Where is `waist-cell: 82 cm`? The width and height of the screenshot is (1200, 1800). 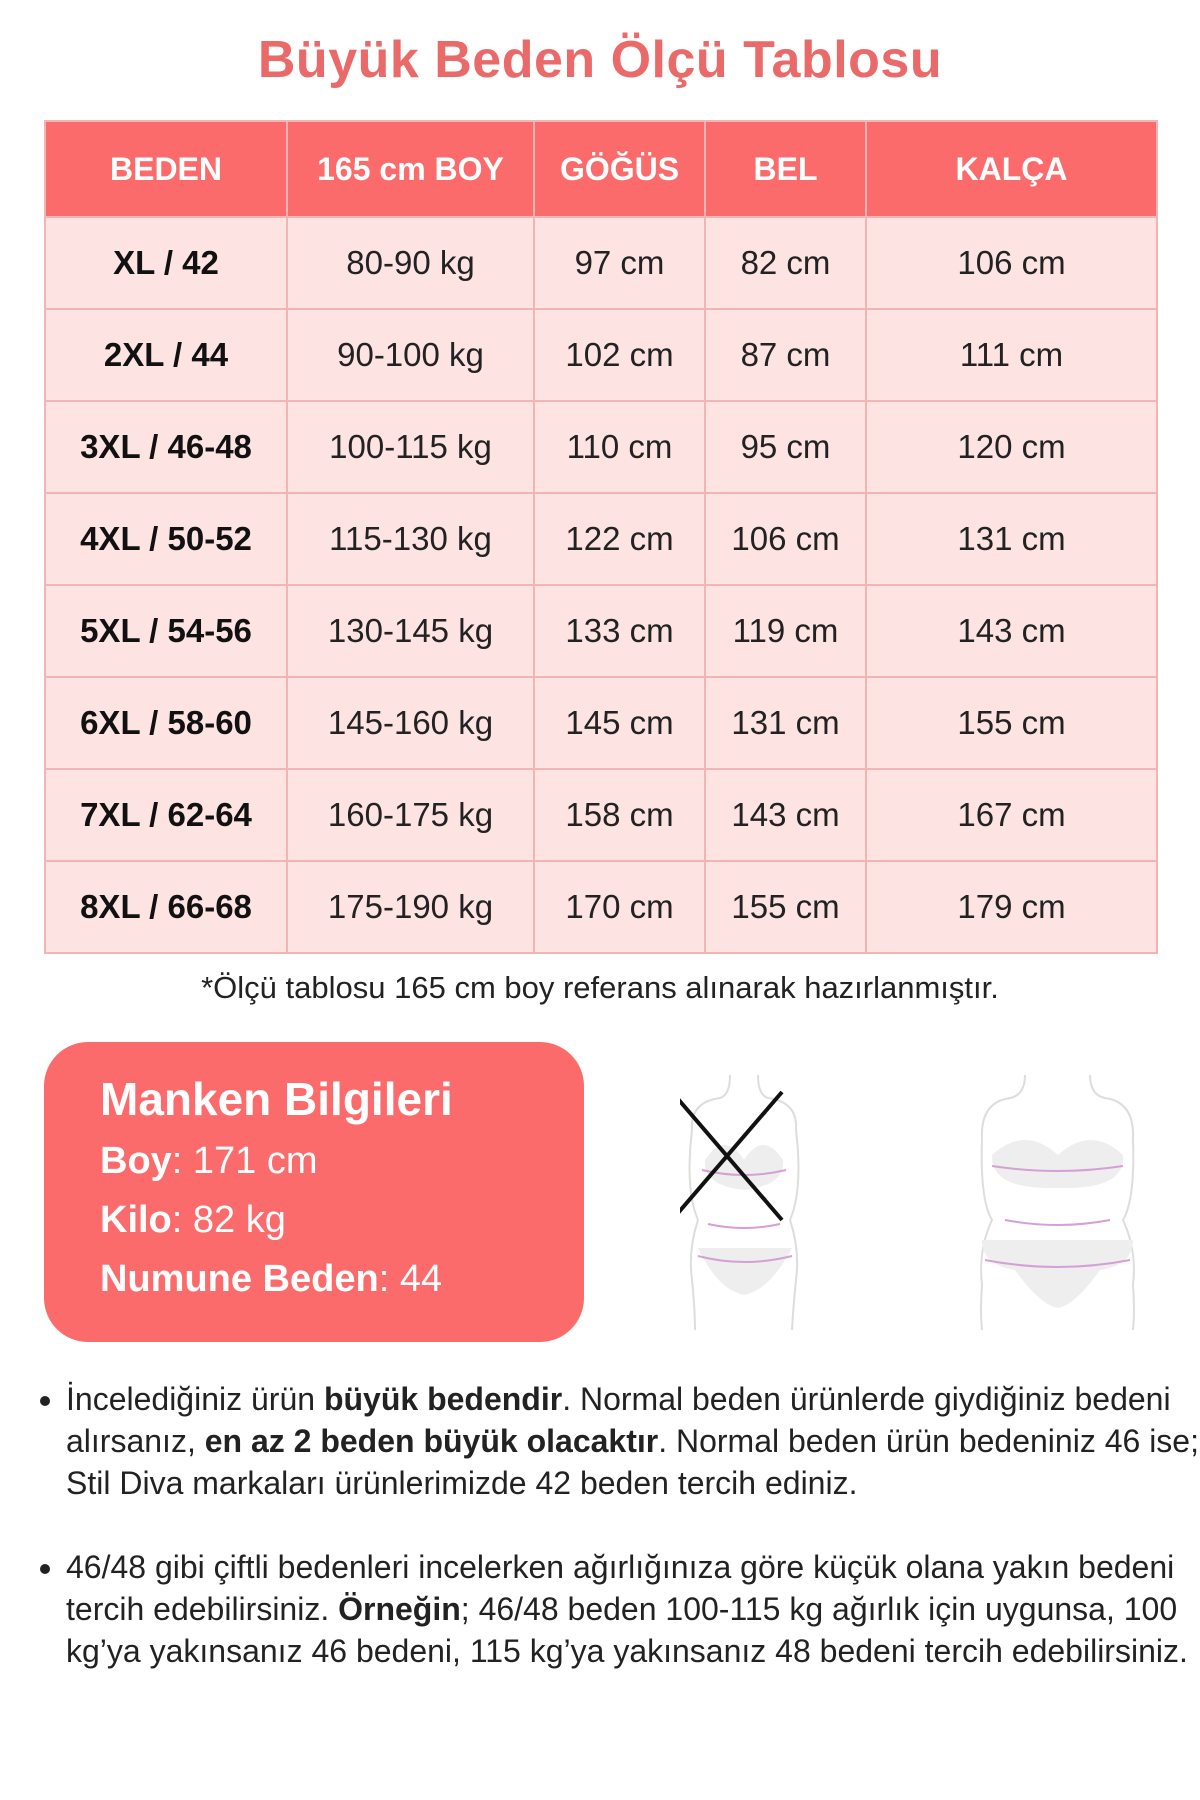
waist-cell: 82 cm is located at coordinates (785, 263).